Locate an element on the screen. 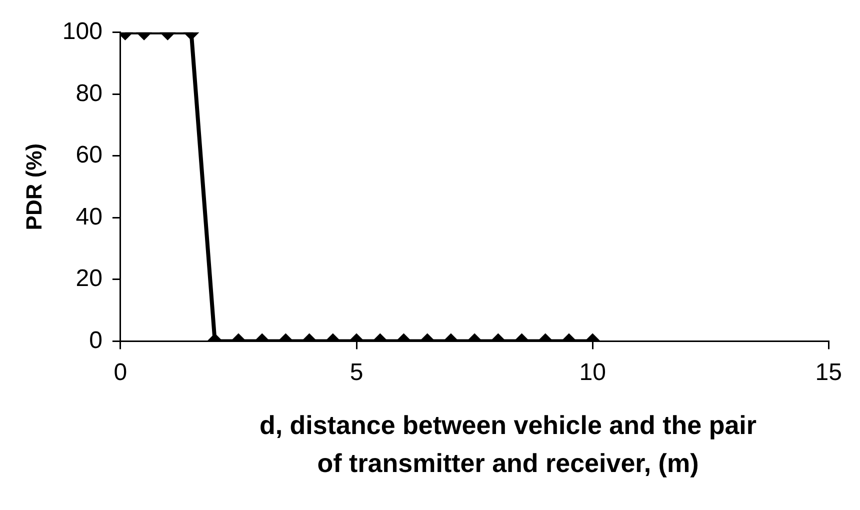  x-axis-title: d, distance between vehicle and the pair of transmitter and receiver, (m) is located at coordinates (508, 444).